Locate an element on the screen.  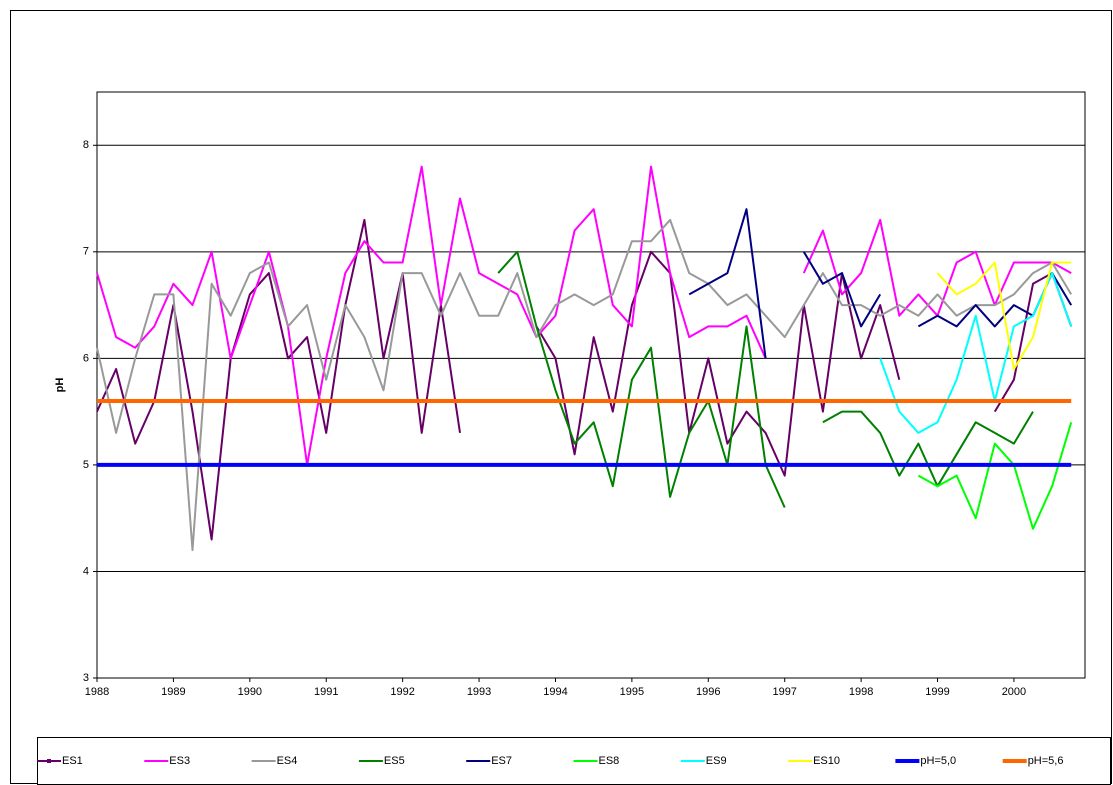
legend-label: ES5 is located at coordinates (394, 761).